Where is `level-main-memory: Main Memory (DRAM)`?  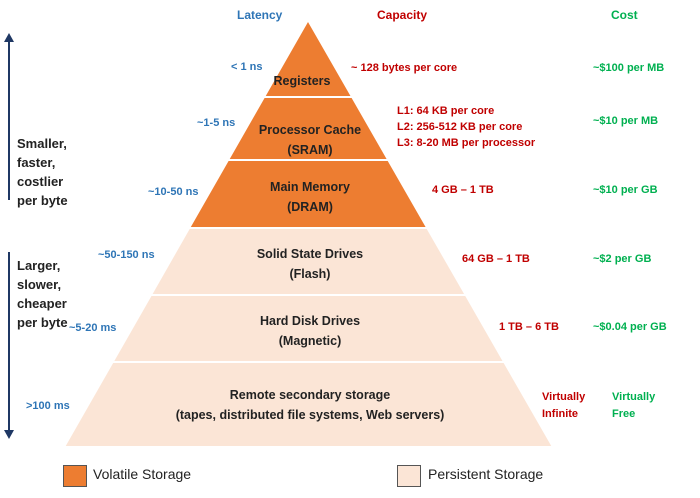
level-main-memory: Main Memory (DRAM) is located at coordinates (310, 197).